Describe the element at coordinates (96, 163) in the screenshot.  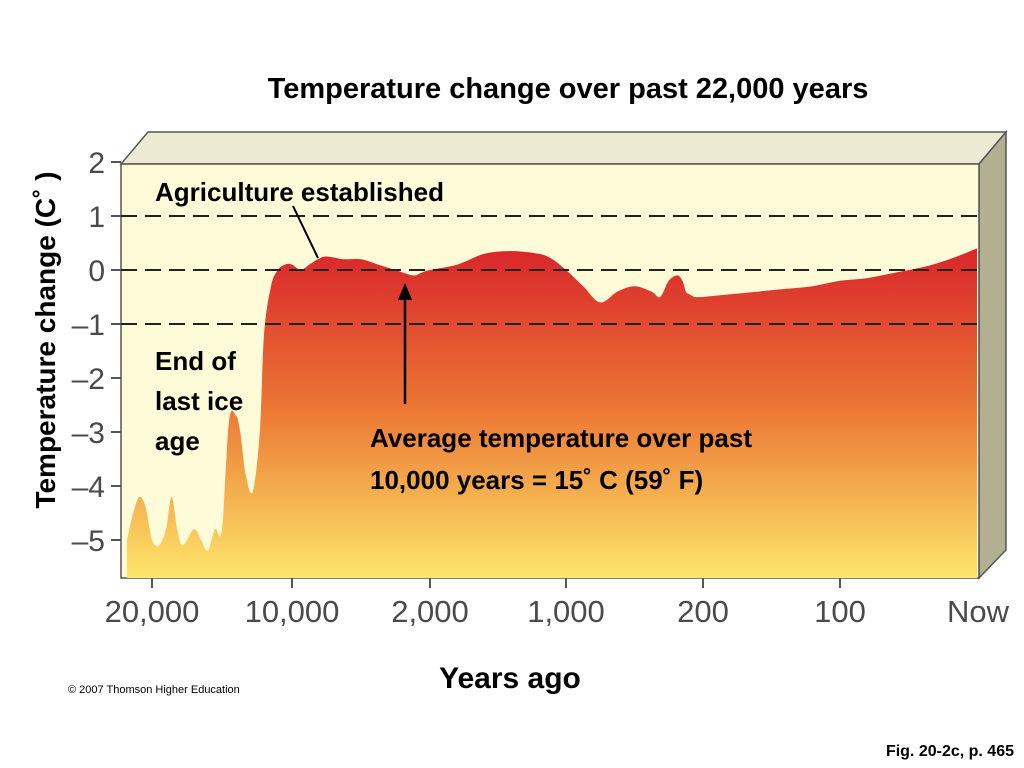
I see `y-tick-label: 2` at that location.